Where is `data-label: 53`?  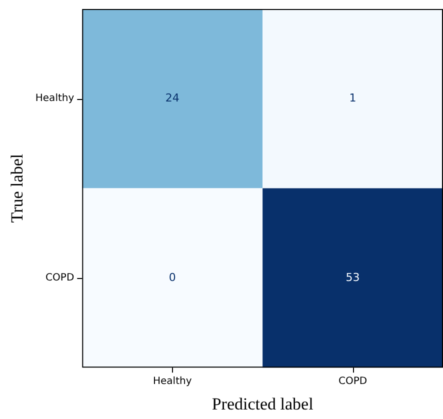 data-label: 53 is located at coordinates (353, 277).